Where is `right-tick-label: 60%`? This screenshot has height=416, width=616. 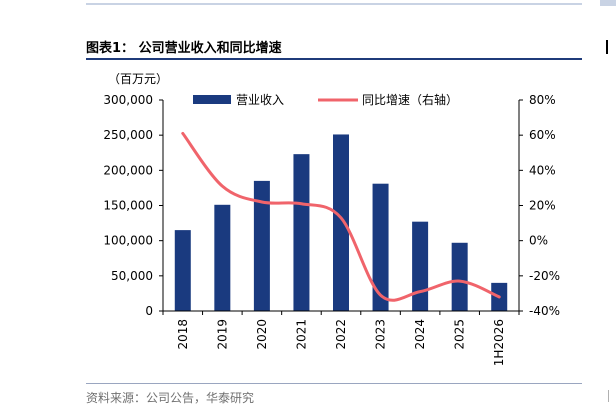
right-tick-label: 60% is located at coordinates (542, 135).